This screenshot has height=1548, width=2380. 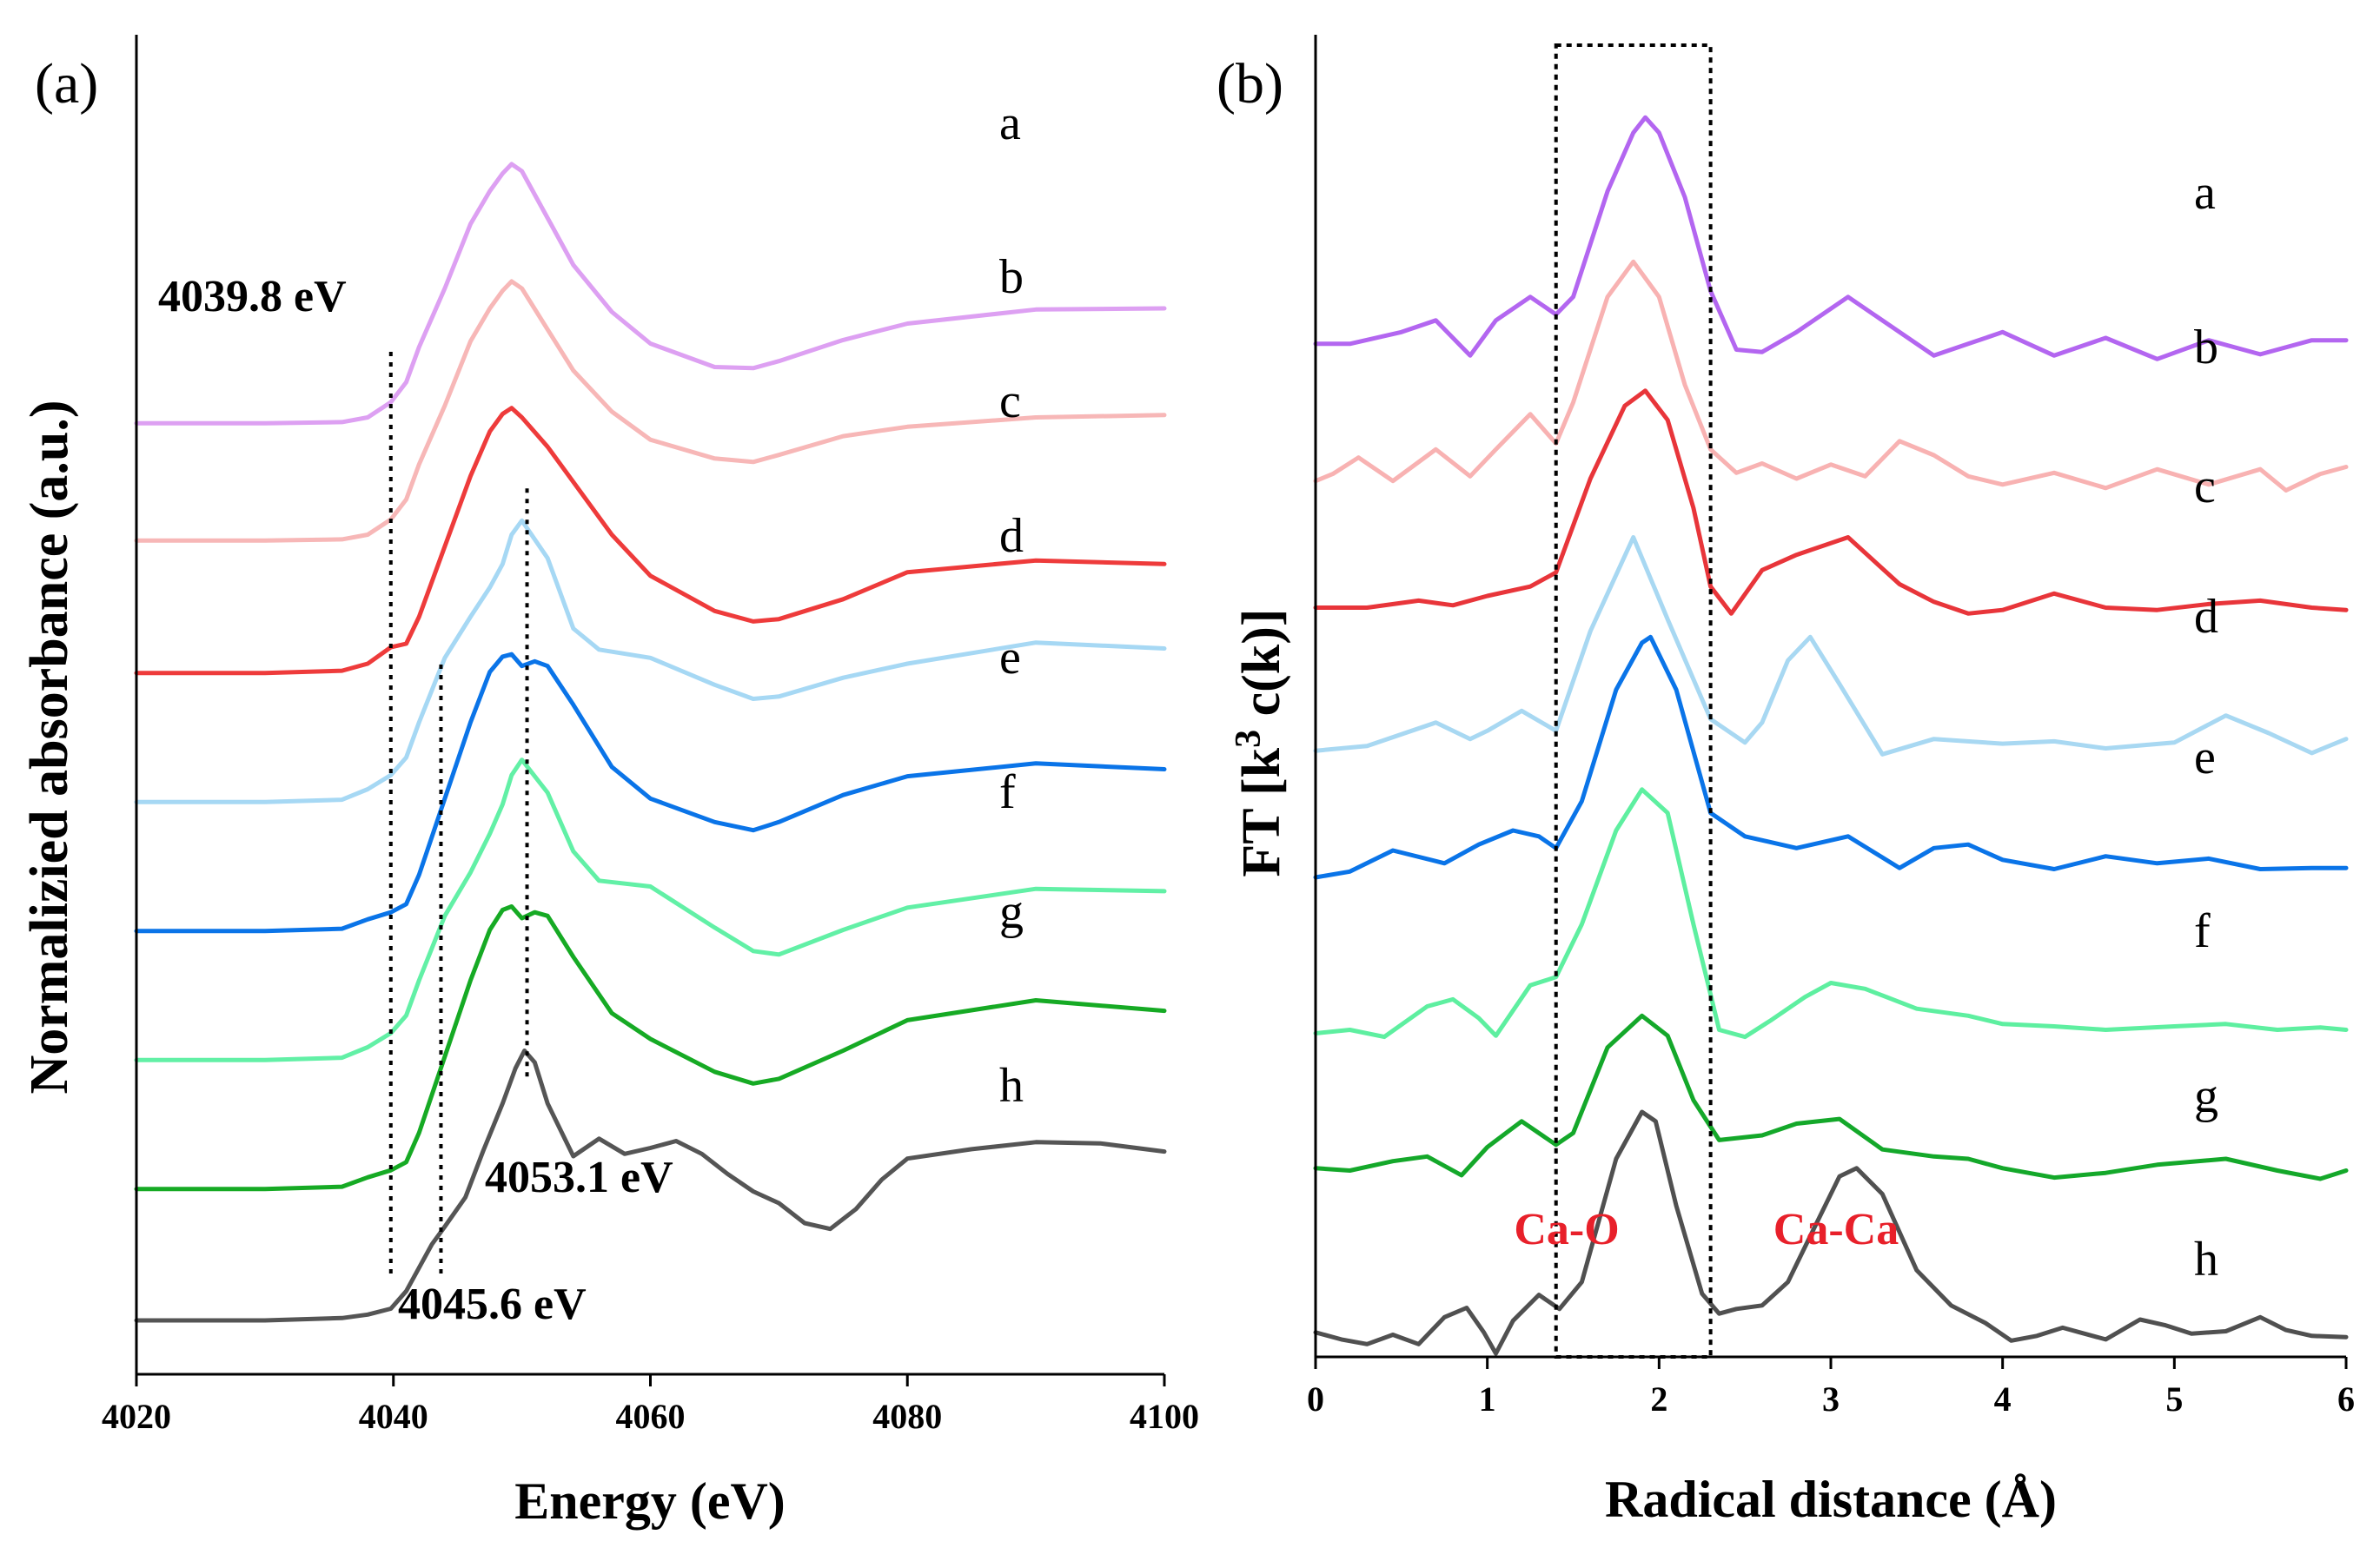 What do you see at coordinates (1633, 701) in the screenshot?
I see `ca-o-highlight-box` at bounding box center [1633, 701].